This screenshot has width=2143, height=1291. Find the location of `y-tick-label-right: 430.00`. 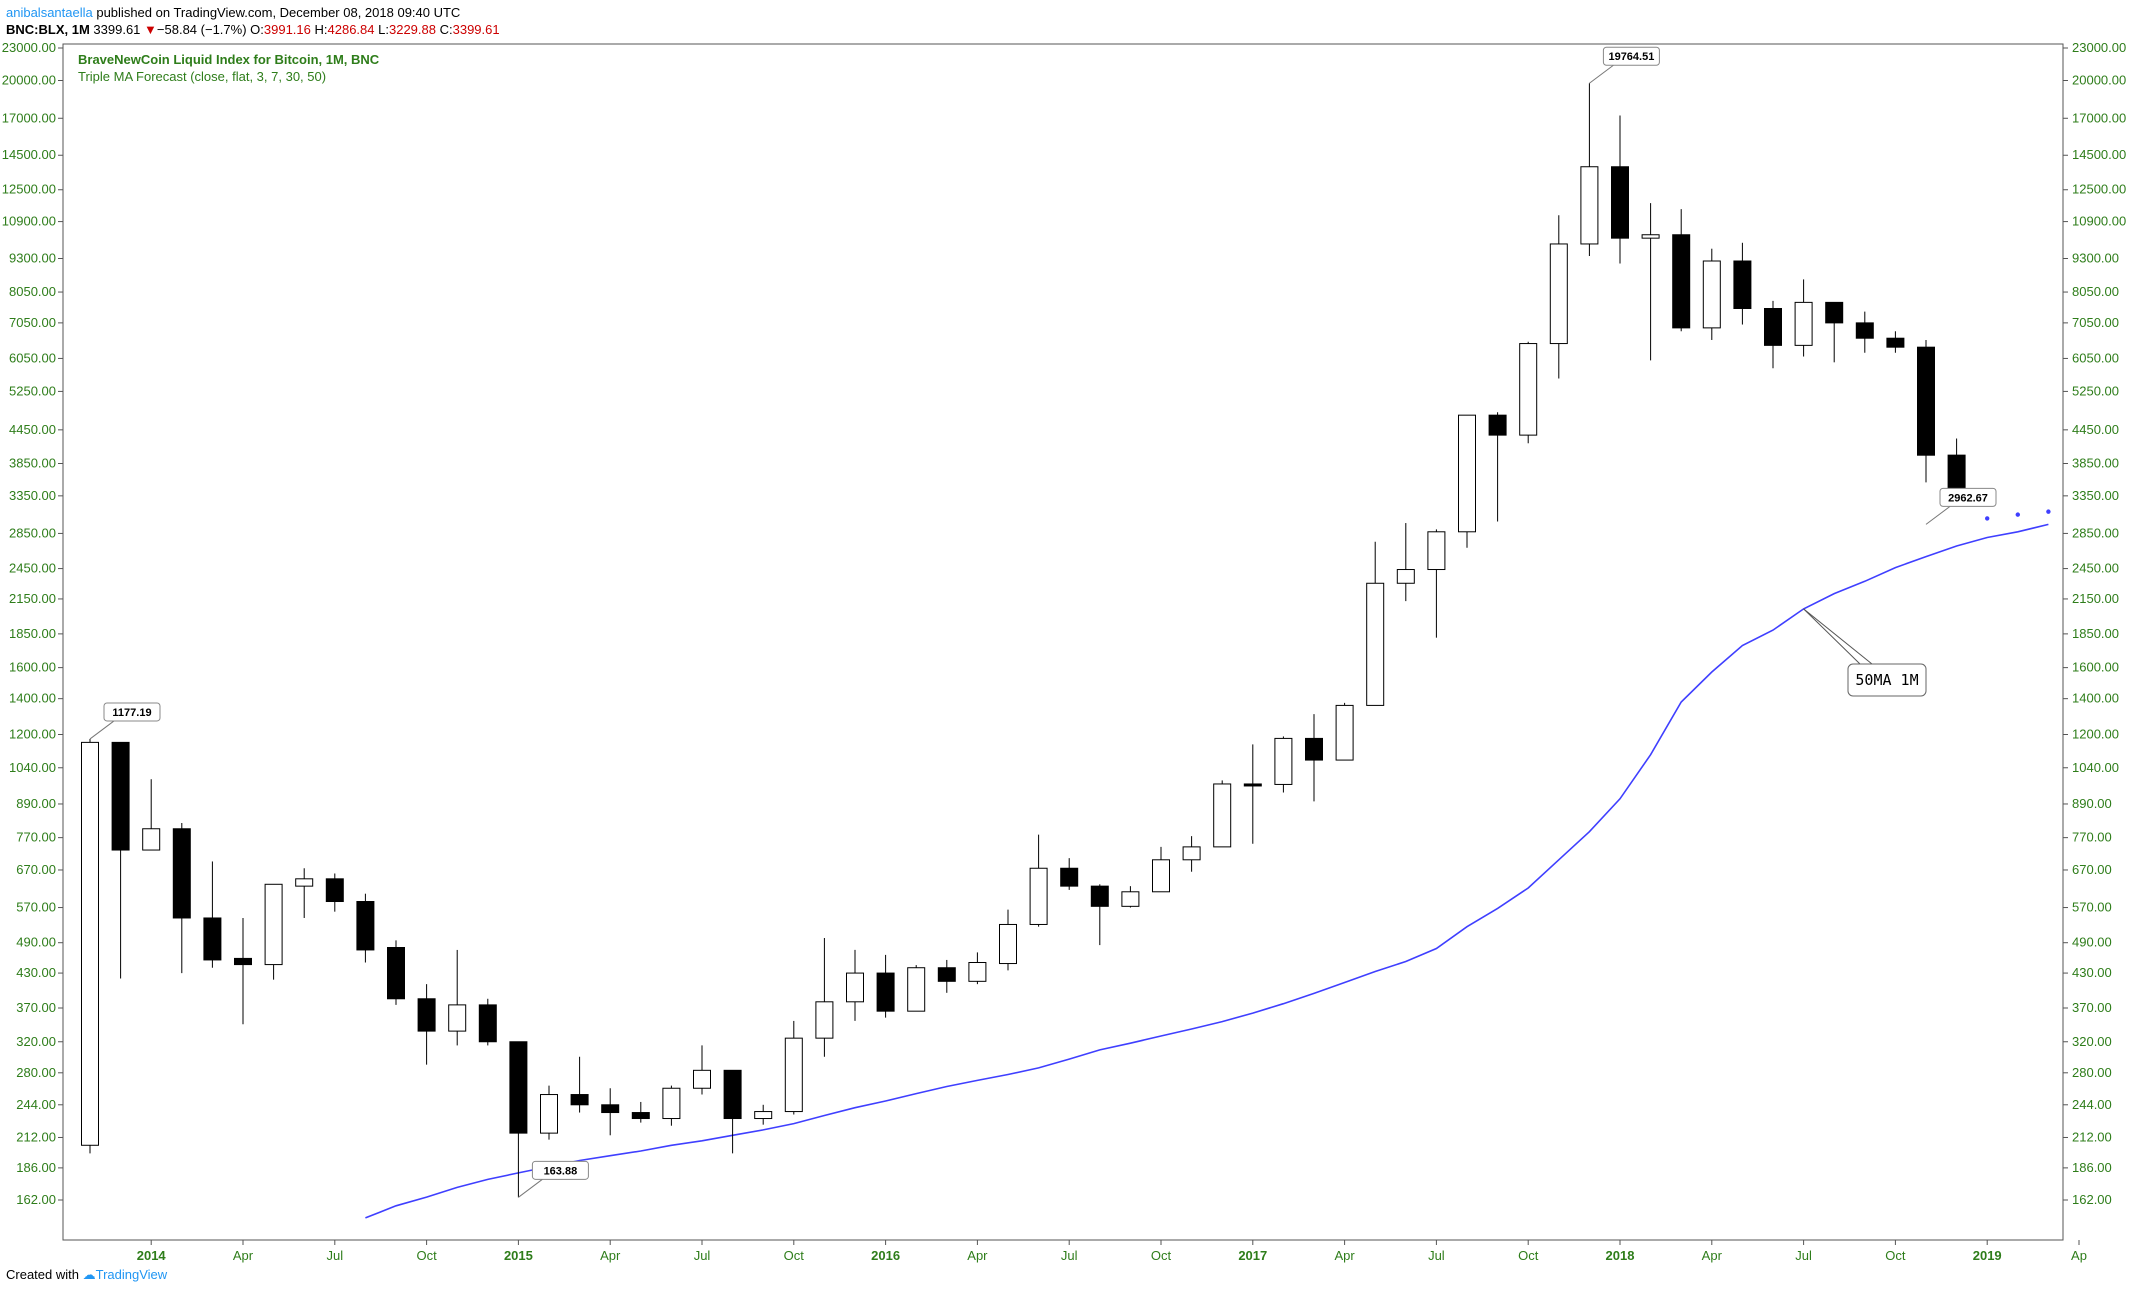

y-tick-label-right: 430.00 is located at coordinates (2092, 972).